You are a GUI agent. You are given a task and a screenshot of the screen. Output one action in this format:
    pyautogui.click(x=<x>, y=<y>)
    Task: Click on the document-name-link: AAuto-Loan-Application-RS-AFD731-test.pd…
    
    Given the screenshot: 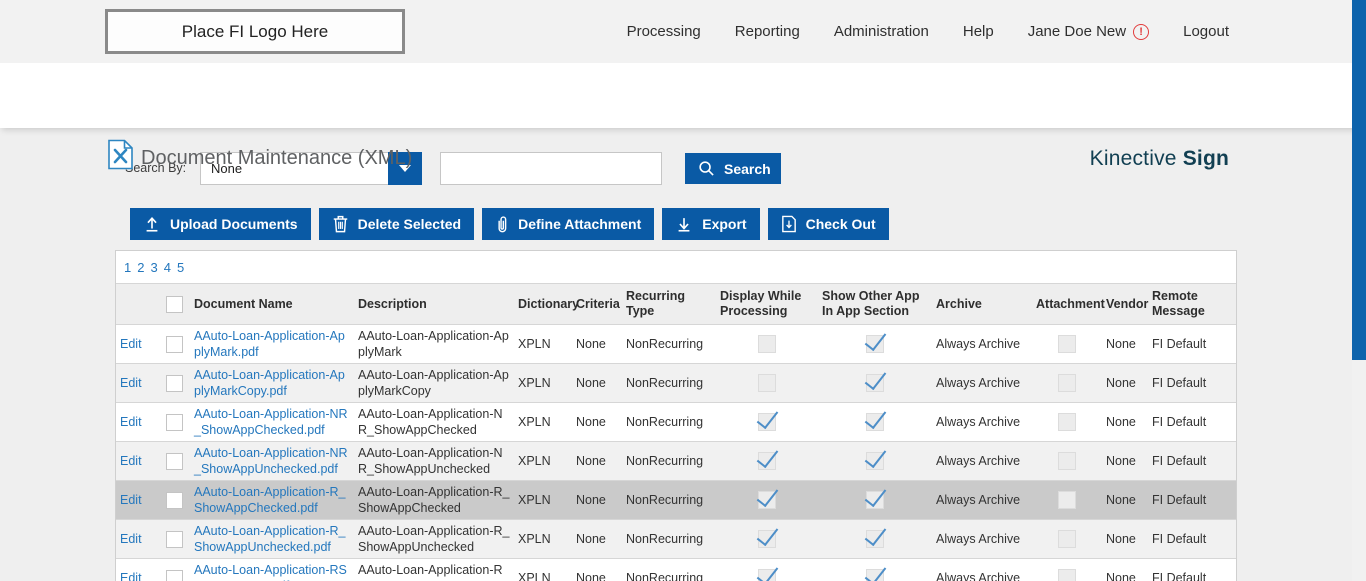 What is the action you would take?
    pyautogui.click(x=270, y=572)
    